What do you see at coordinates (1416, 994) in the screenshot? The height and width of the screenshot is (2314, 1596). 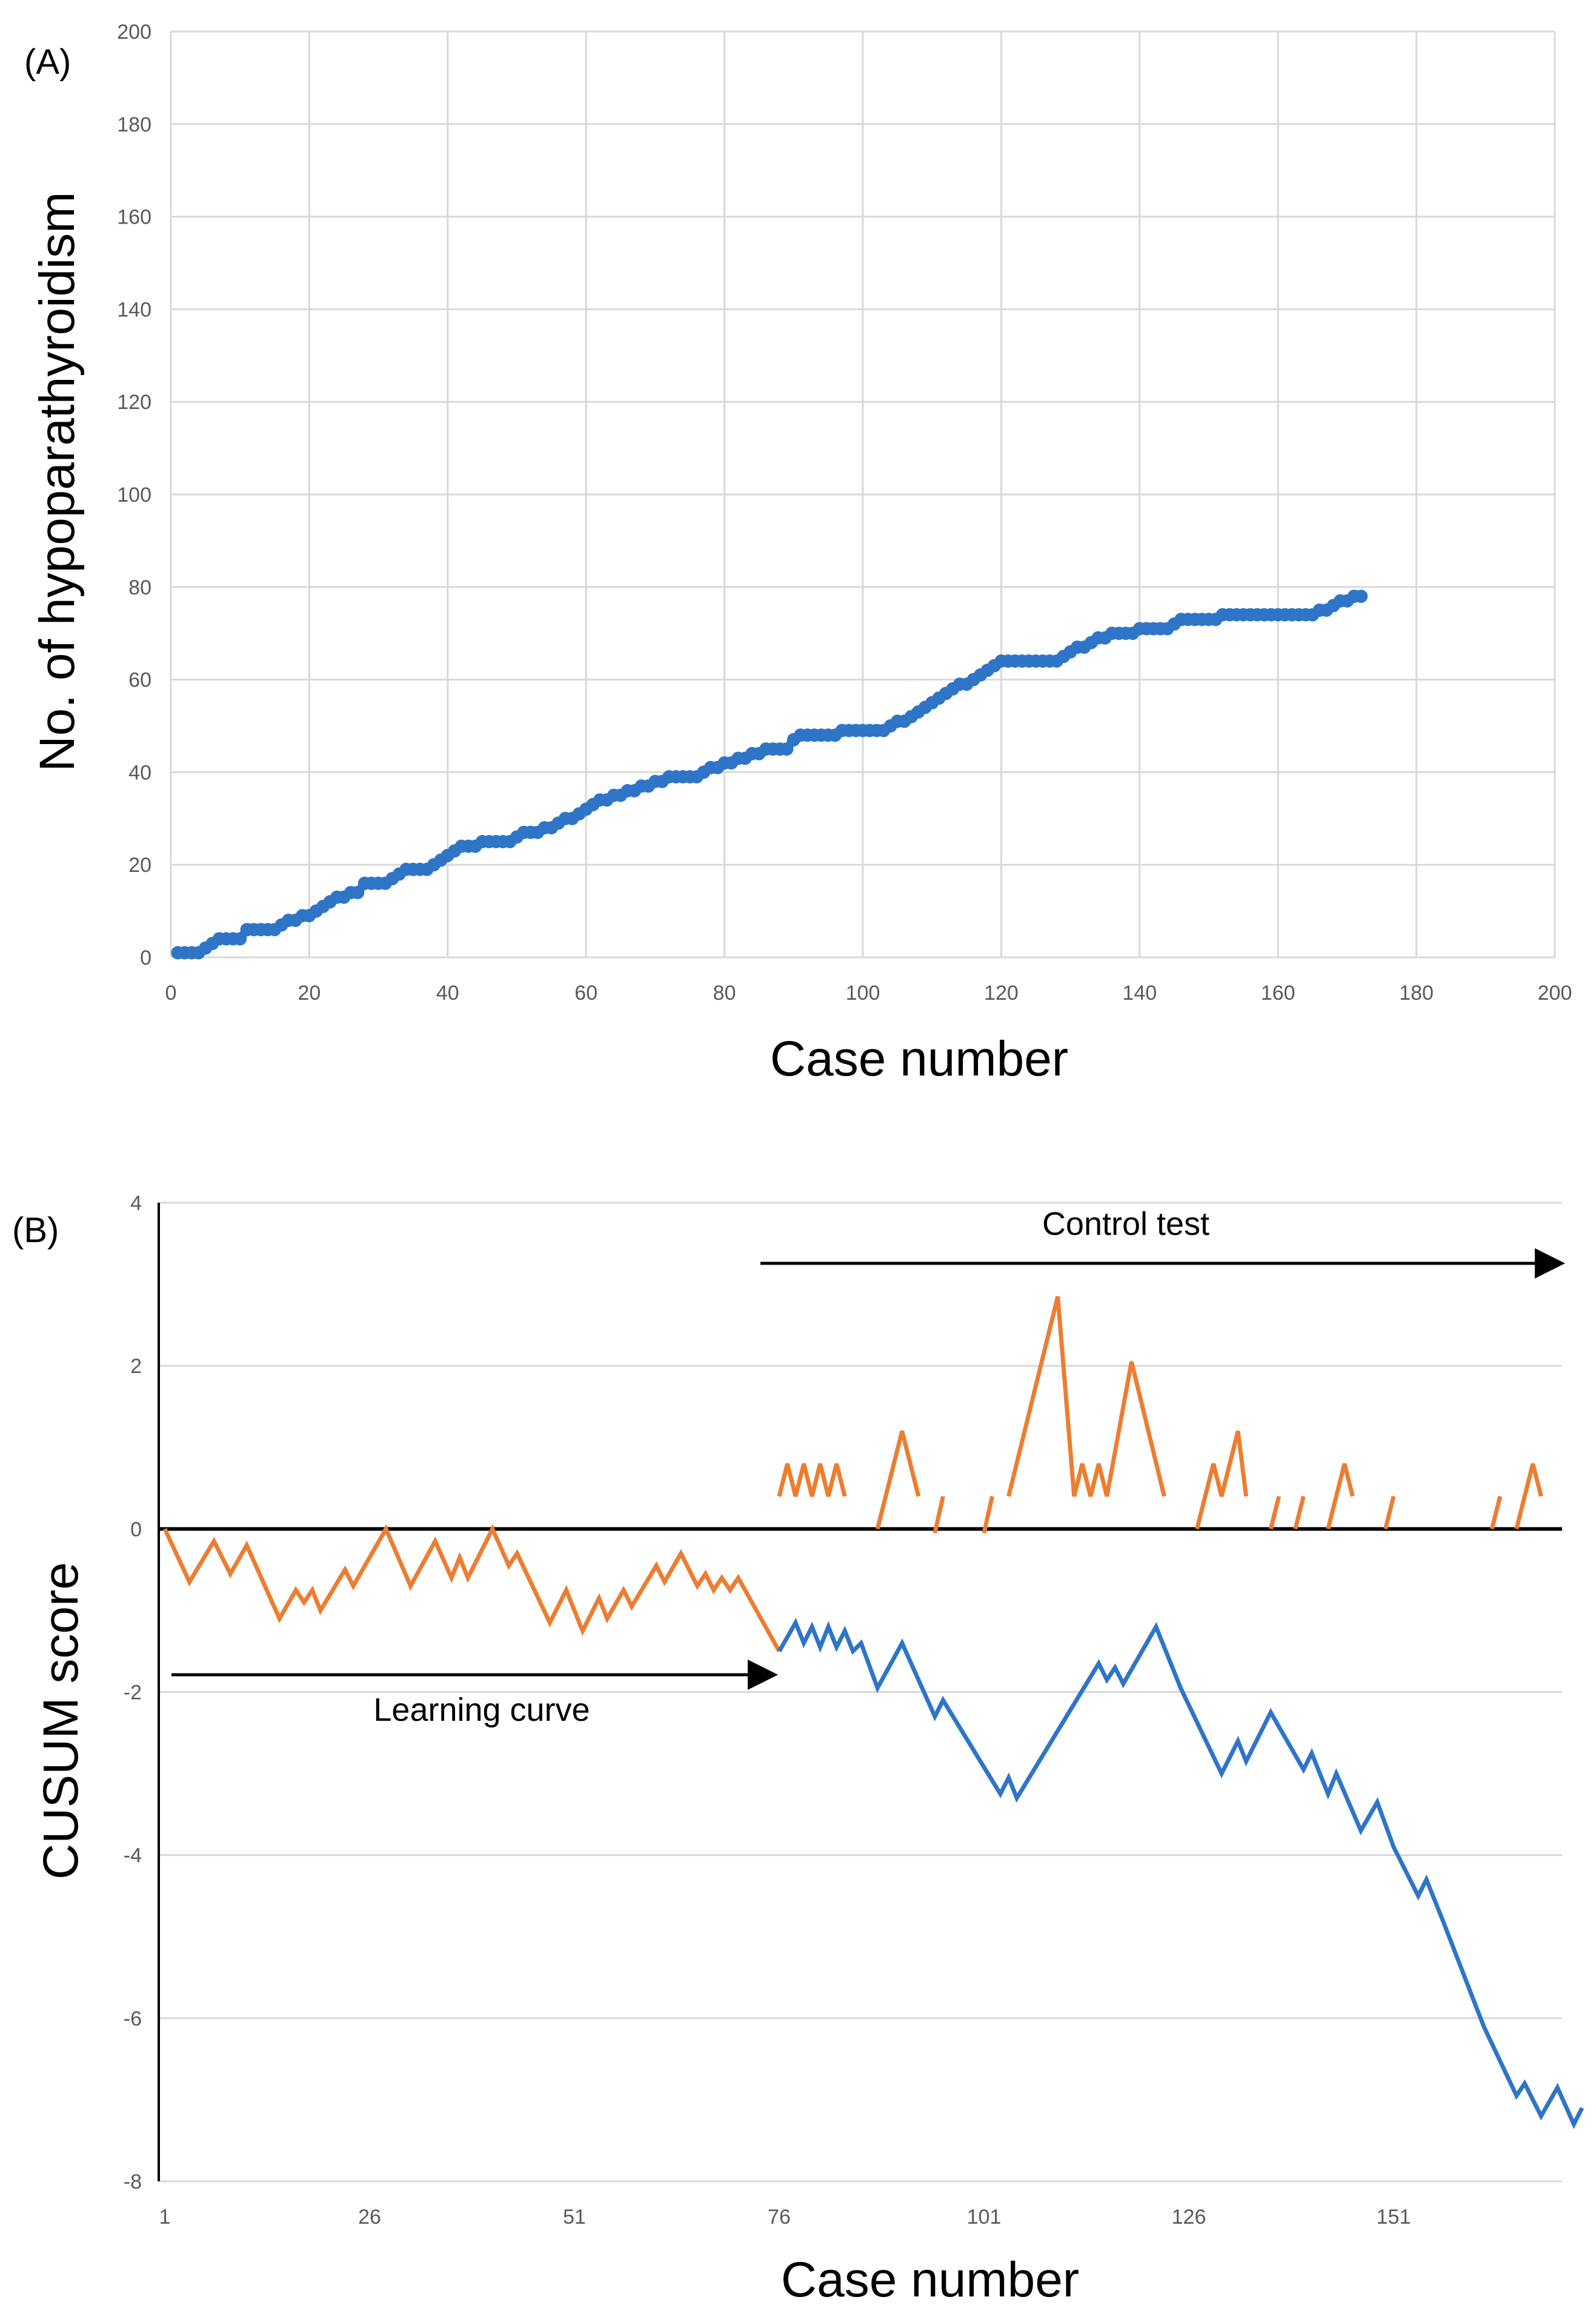 I see `chart-a-x-tick-label: 180` at bounding box center [1416, 994].